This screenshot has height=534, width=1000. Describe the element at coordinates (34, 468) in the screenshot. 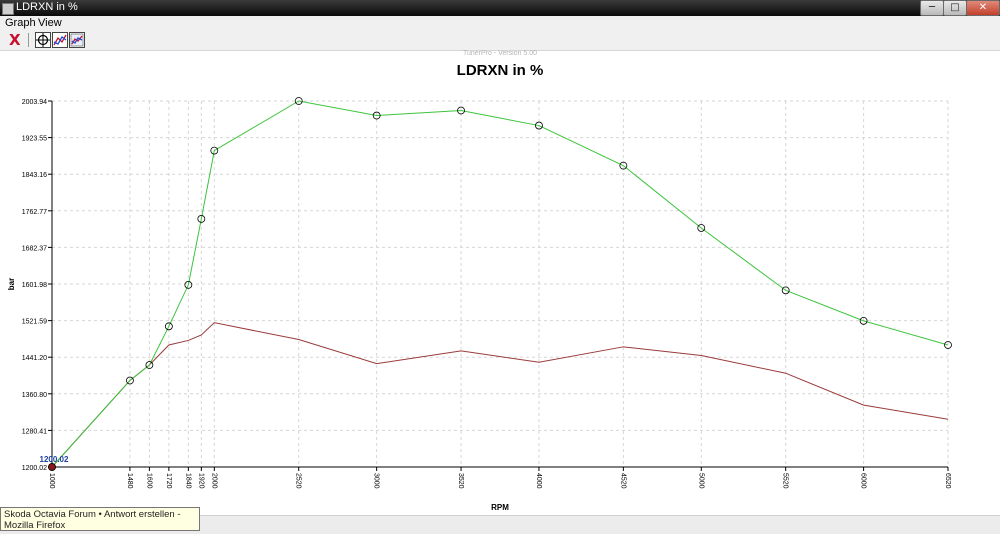

I see `y-tick-label: 1200.02` at that location.